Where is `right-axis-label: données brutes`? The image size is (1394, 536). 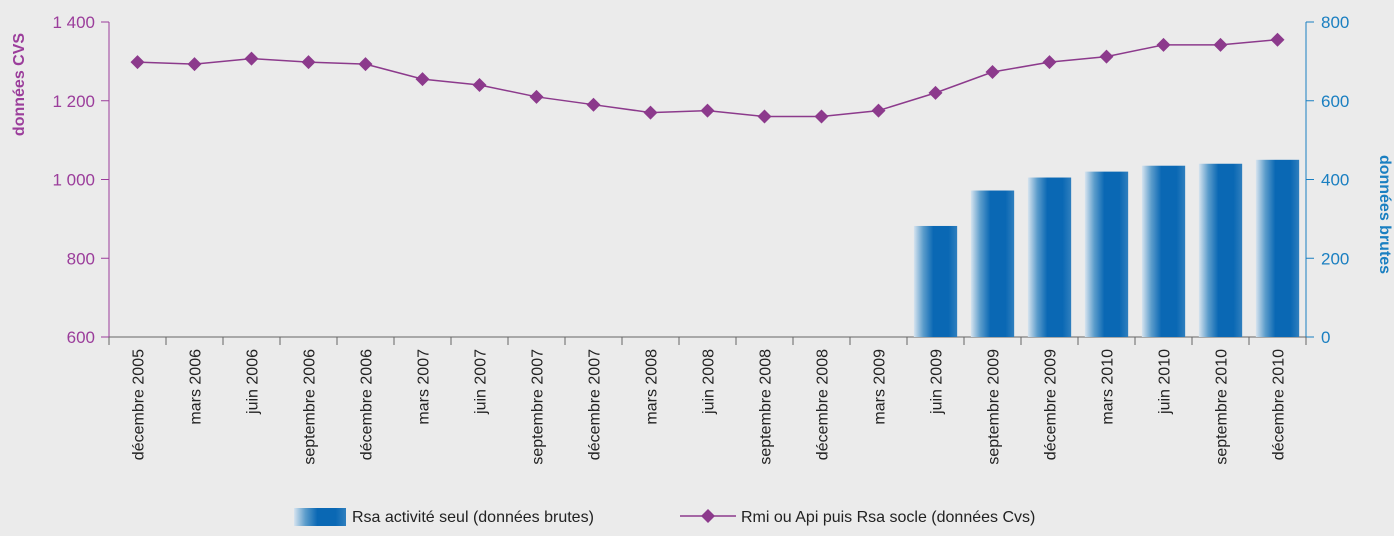 right-axis-label: données brutes is located at coordinates (1384, 214).